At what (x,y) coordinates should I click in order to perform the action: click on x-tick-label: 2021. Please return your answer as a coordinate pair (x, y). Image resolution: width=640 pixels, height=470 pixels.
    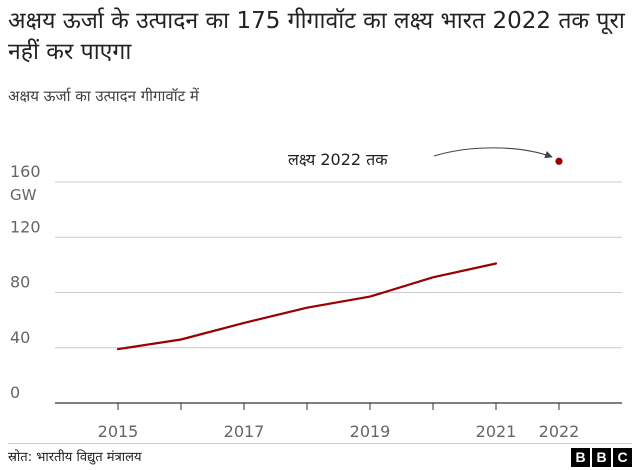
    Looking at the image, I should click on (496, 431).